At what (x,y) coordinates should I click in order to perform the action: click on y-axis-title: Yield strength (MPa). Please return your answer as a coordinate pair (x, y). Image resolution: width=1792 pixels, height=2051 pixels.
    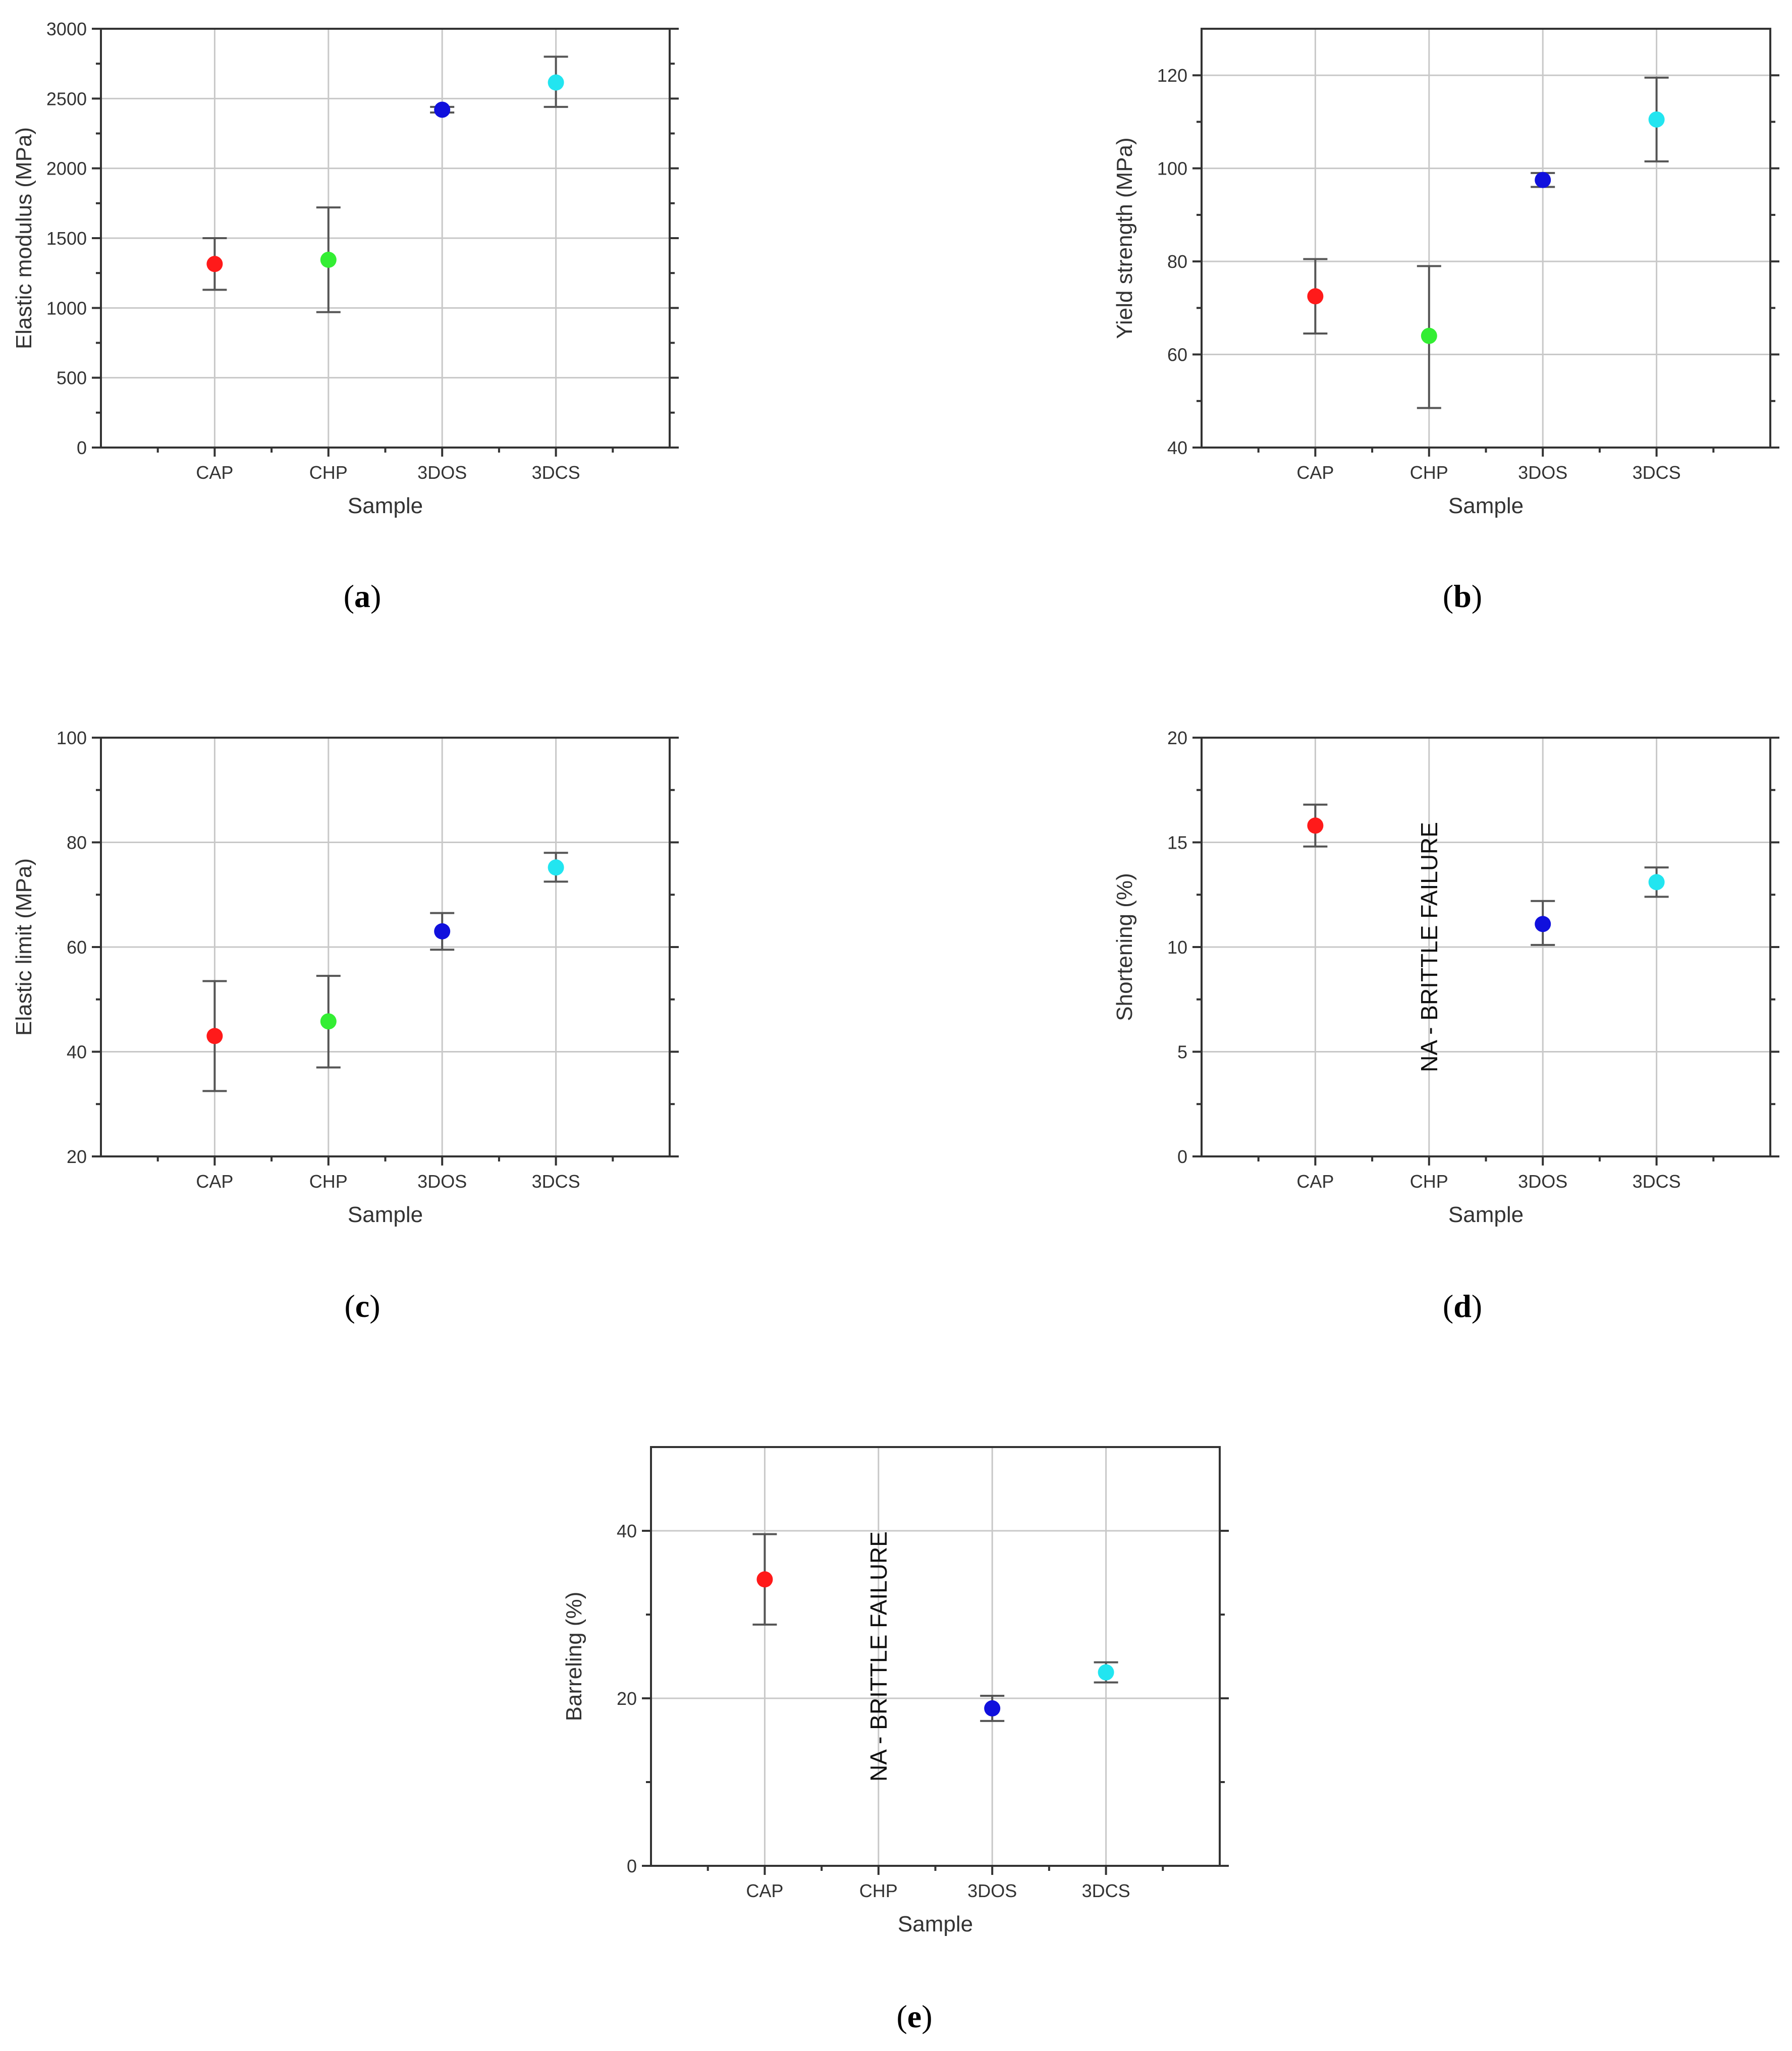
    Looking at the image, I should click on (1124, 238).